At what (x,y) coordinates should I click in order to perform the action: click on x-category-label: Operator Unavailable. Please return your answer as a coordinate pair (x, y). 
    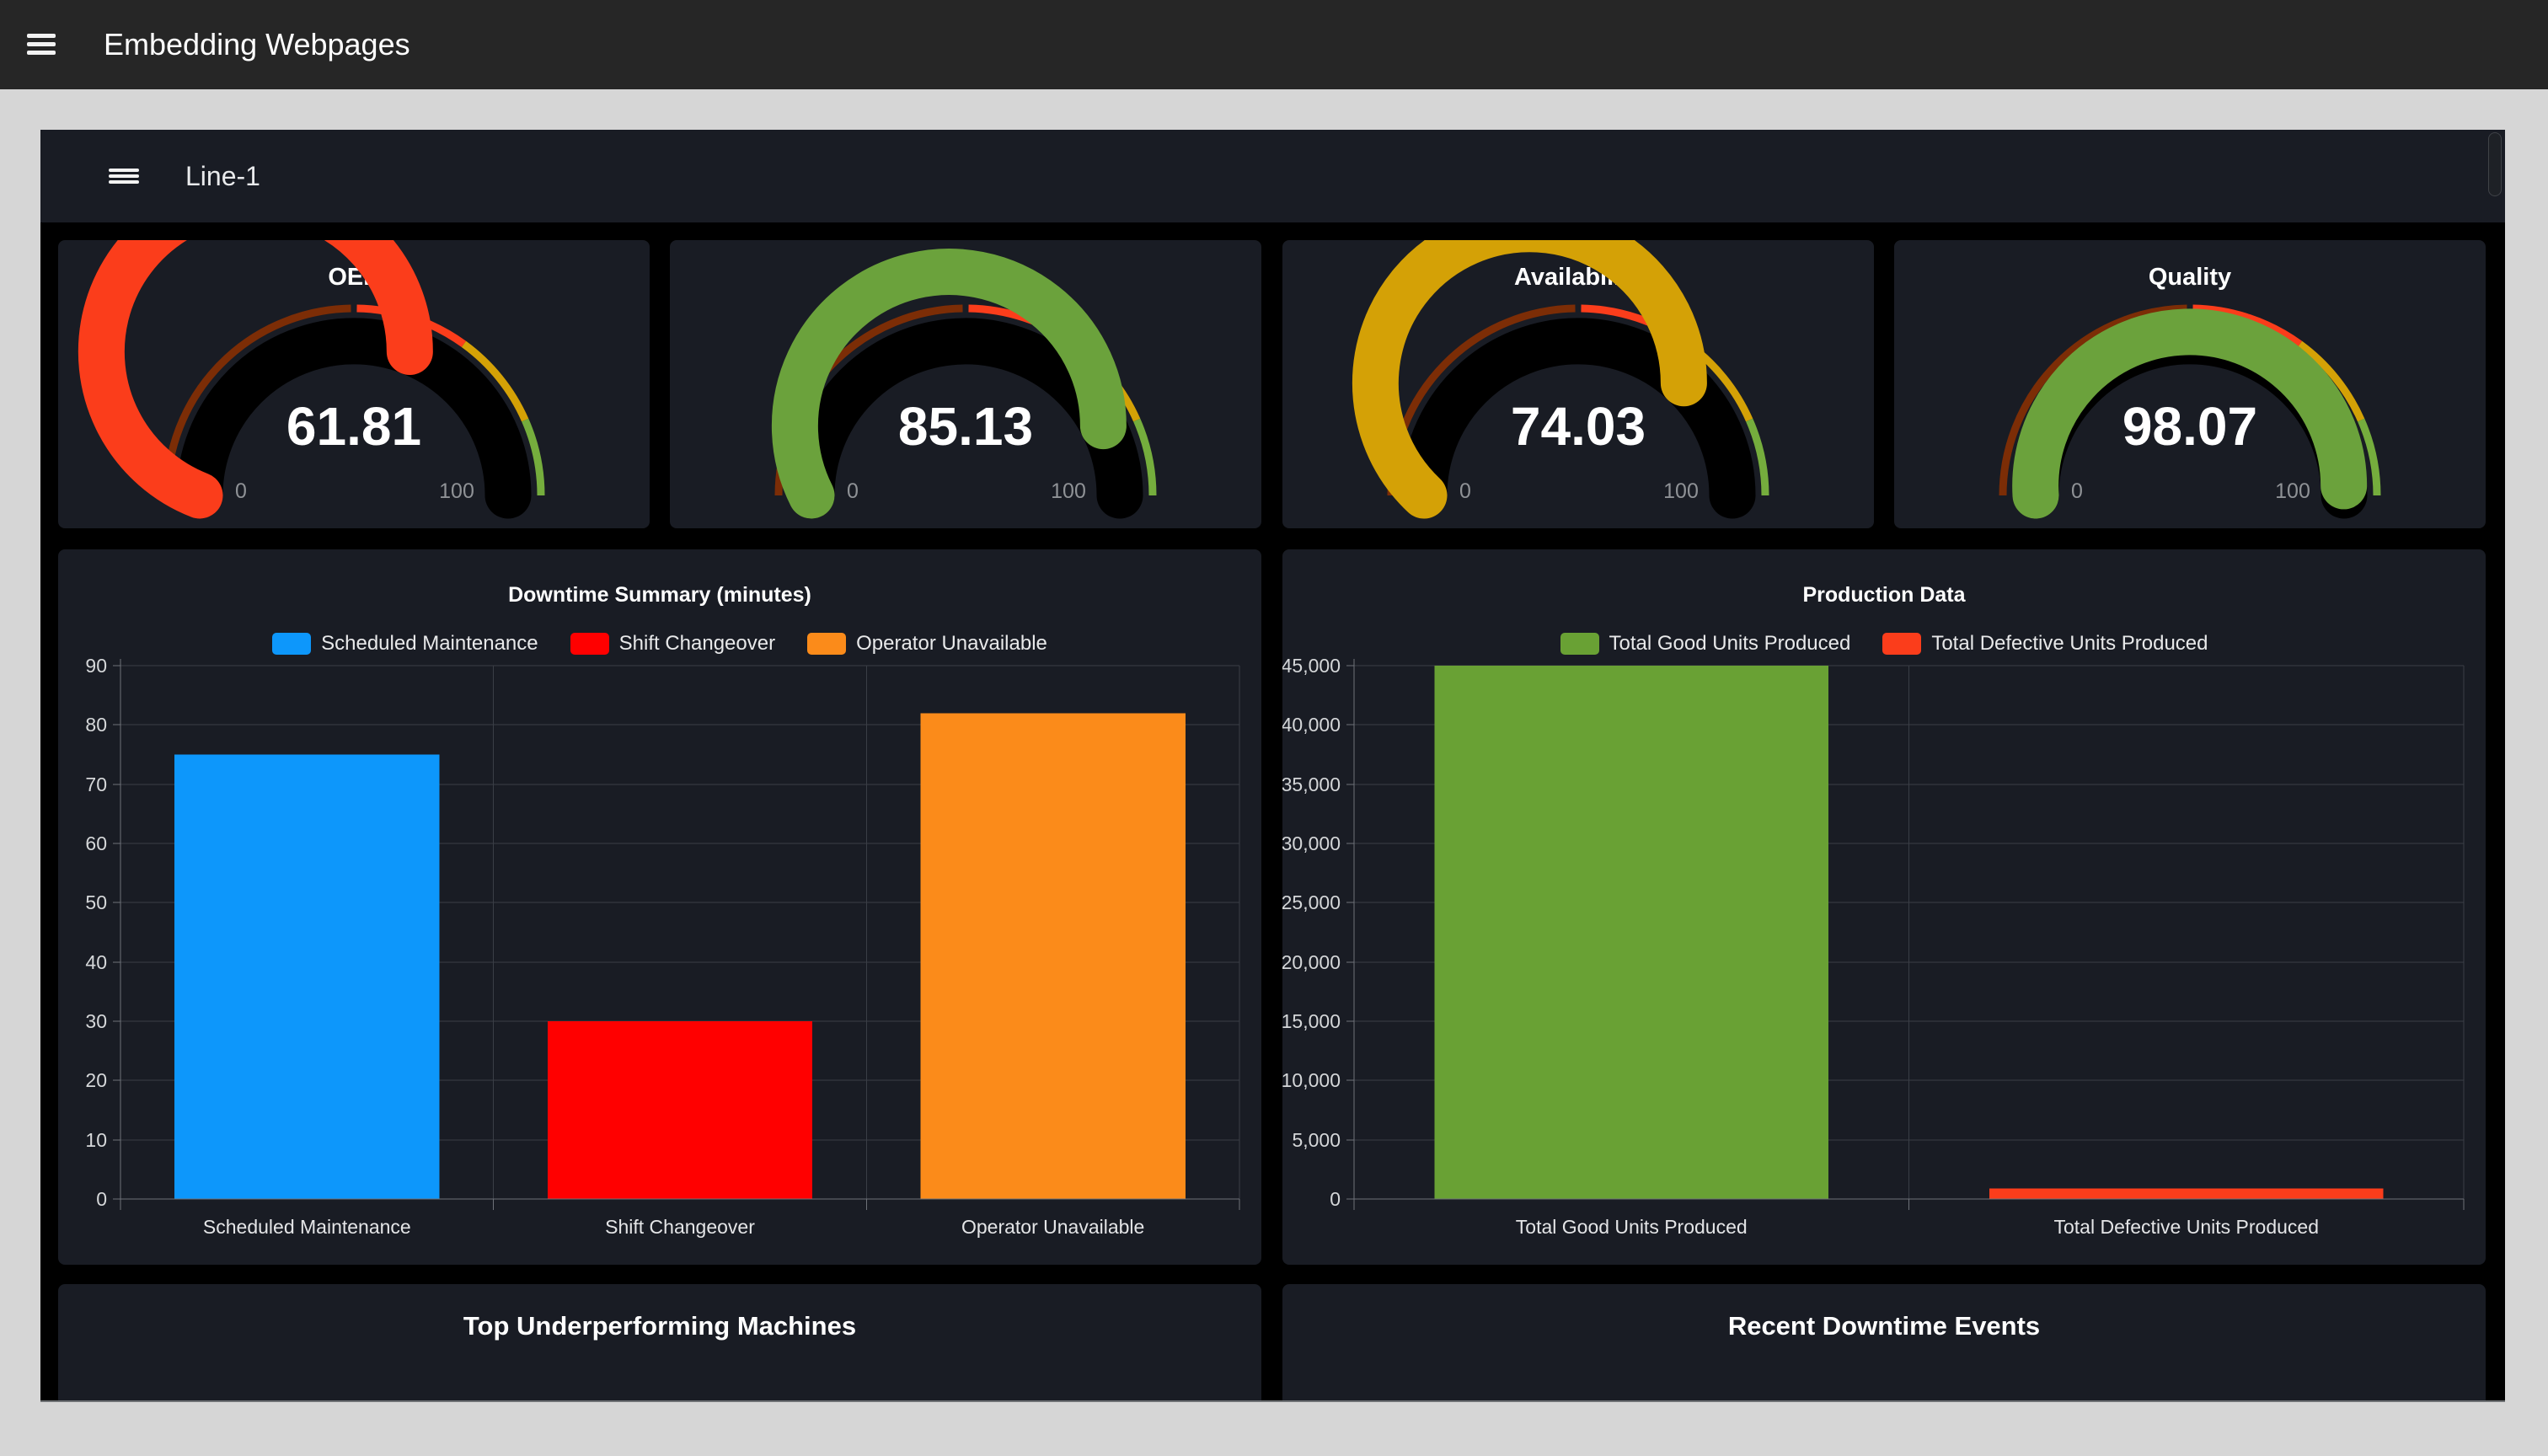
    Looking at the image, I should click on (1052, 1227).